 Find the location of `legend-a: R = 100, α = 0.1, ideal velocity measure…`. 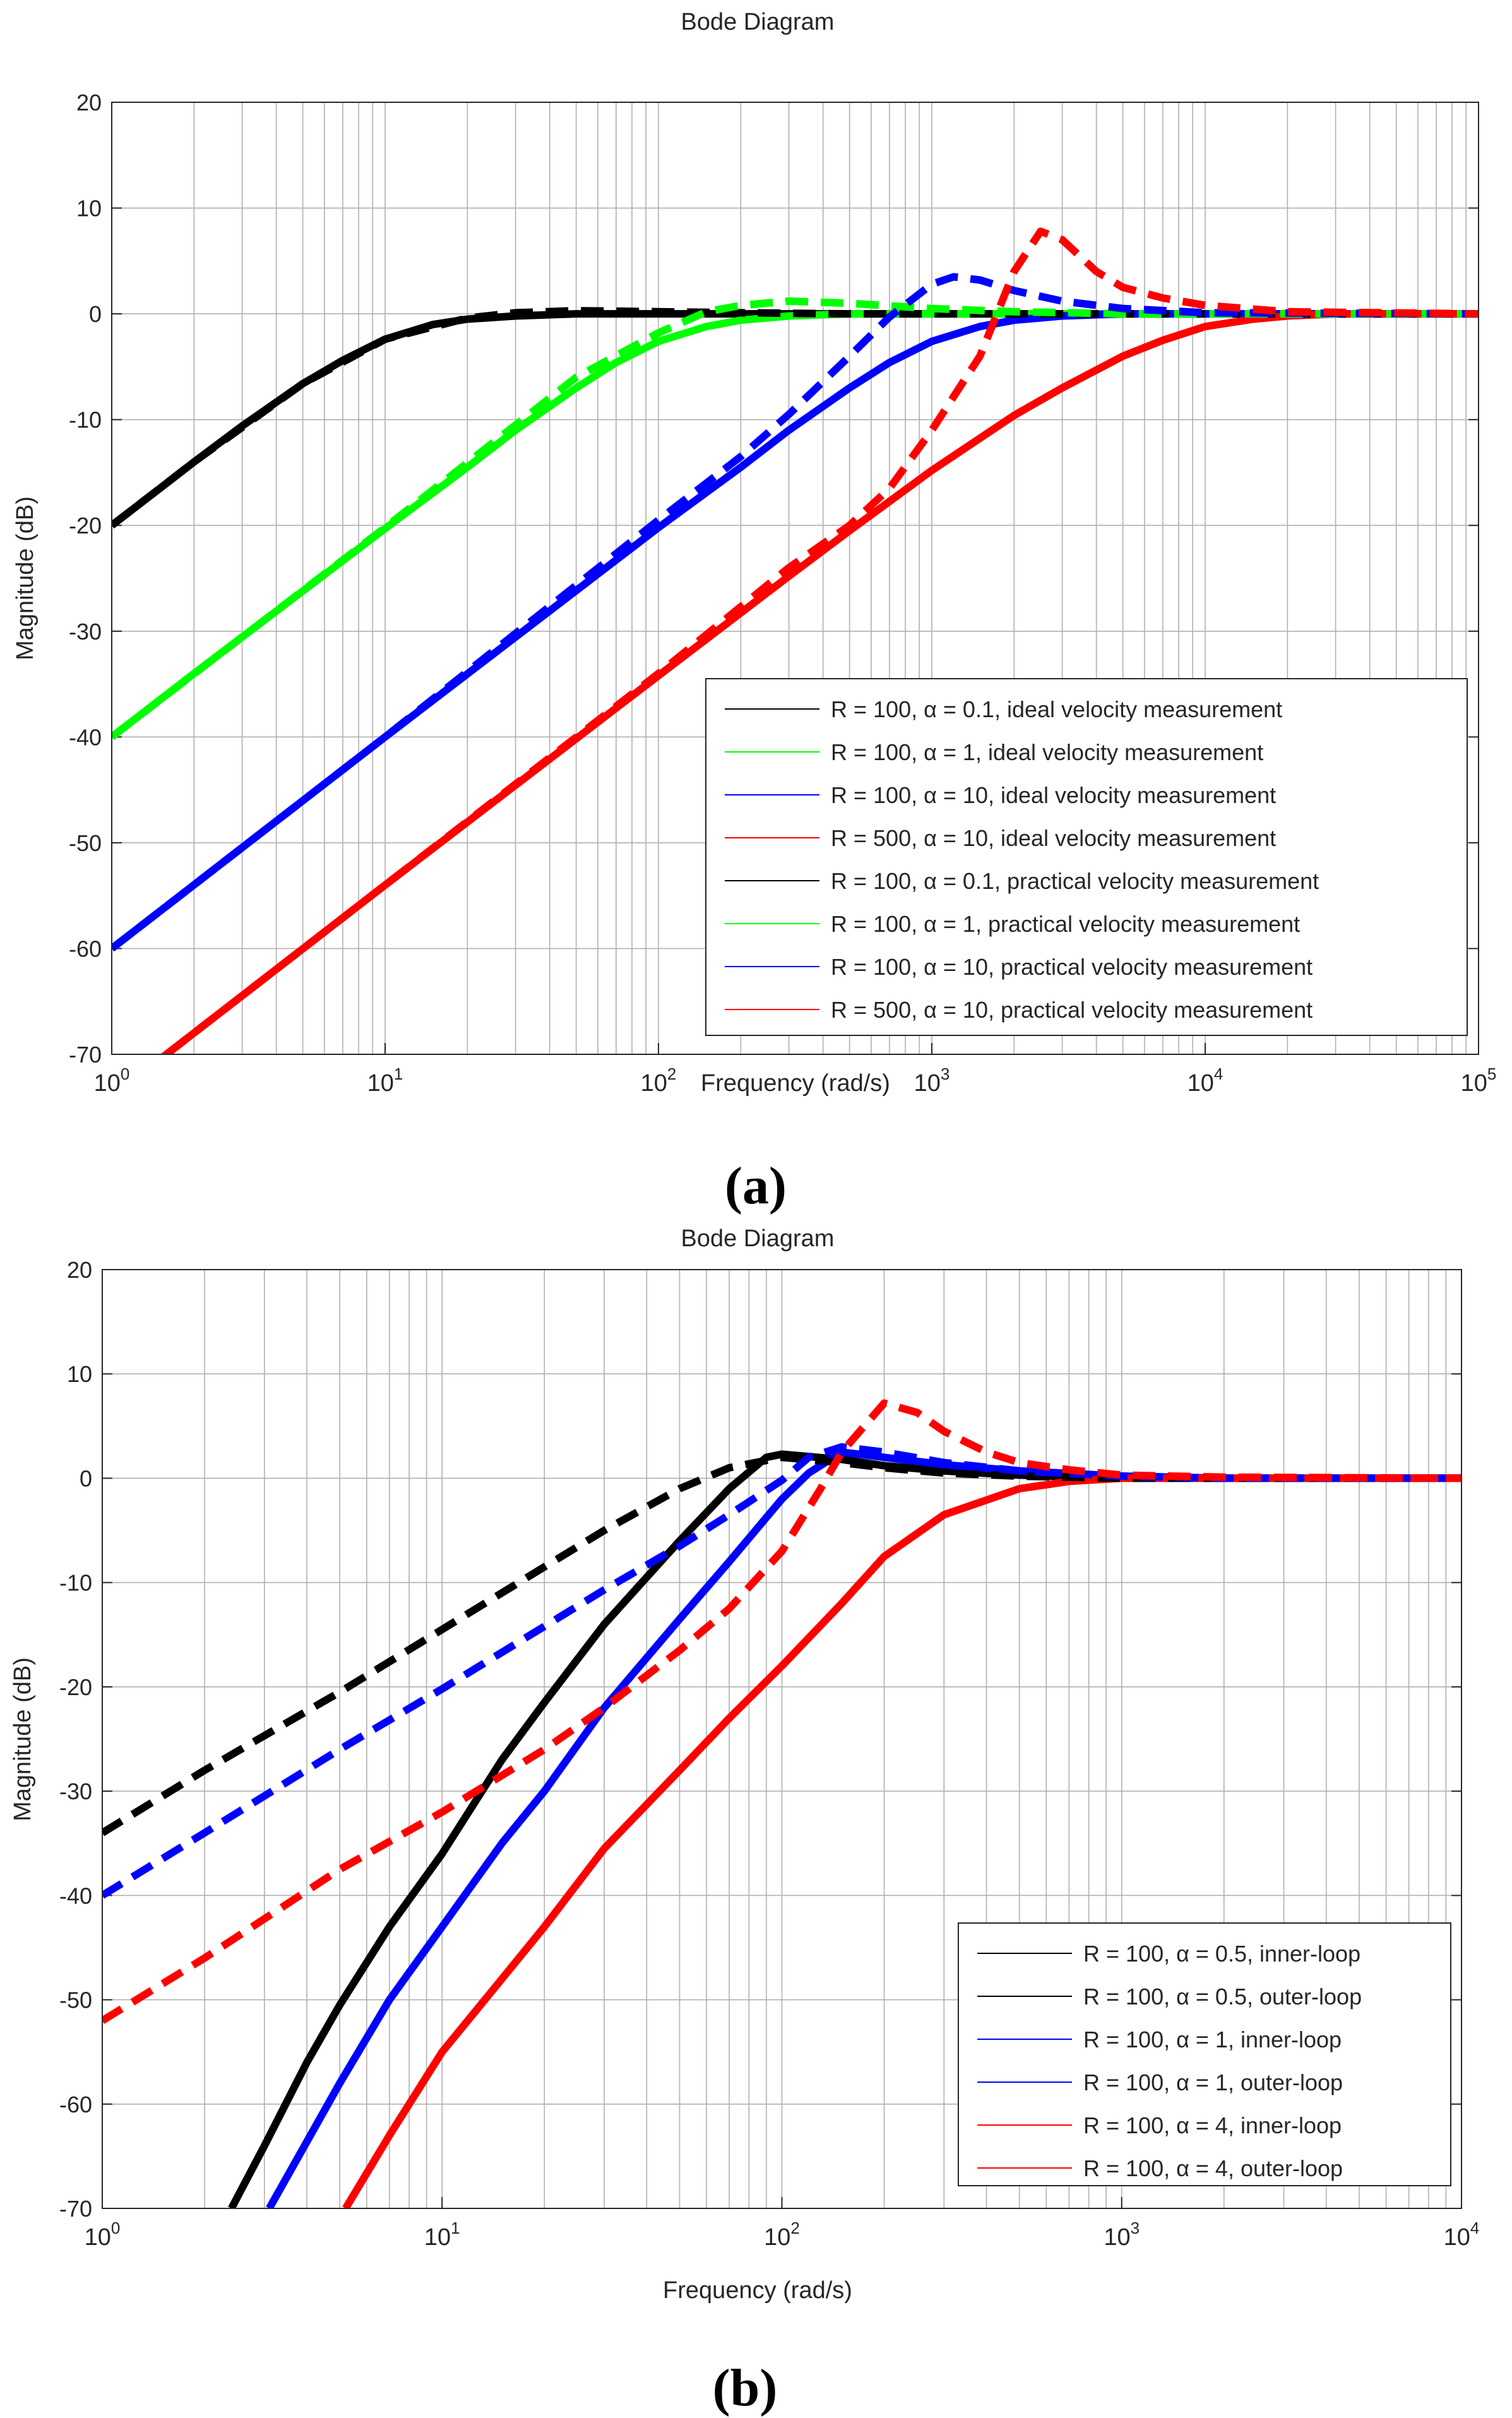

legend-a: R = 100, α = 0.1, ideal velocity measure… is located at coordinates (1086, 857).